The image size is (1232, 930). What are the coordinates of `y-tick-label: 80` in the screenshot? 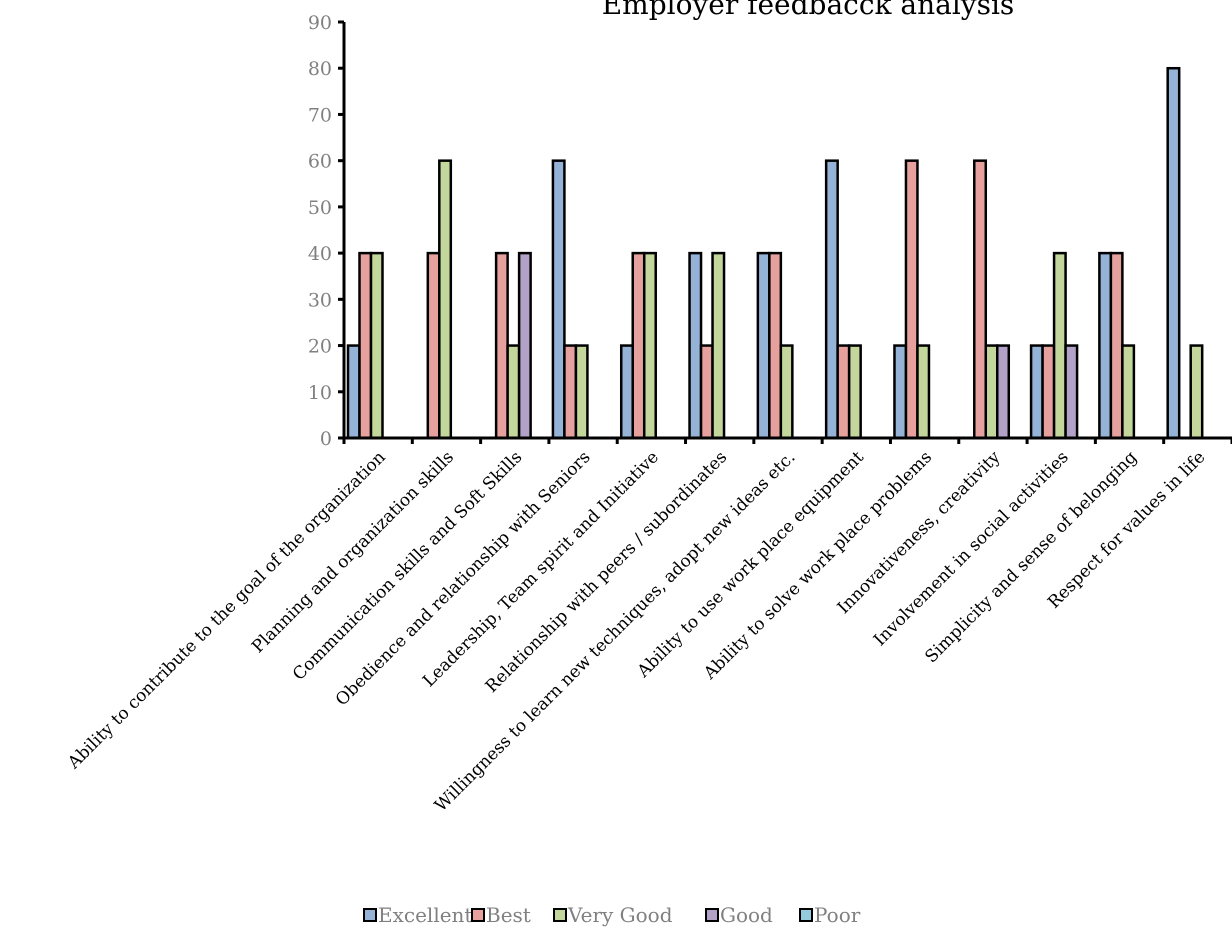 It's located at (320, 69).